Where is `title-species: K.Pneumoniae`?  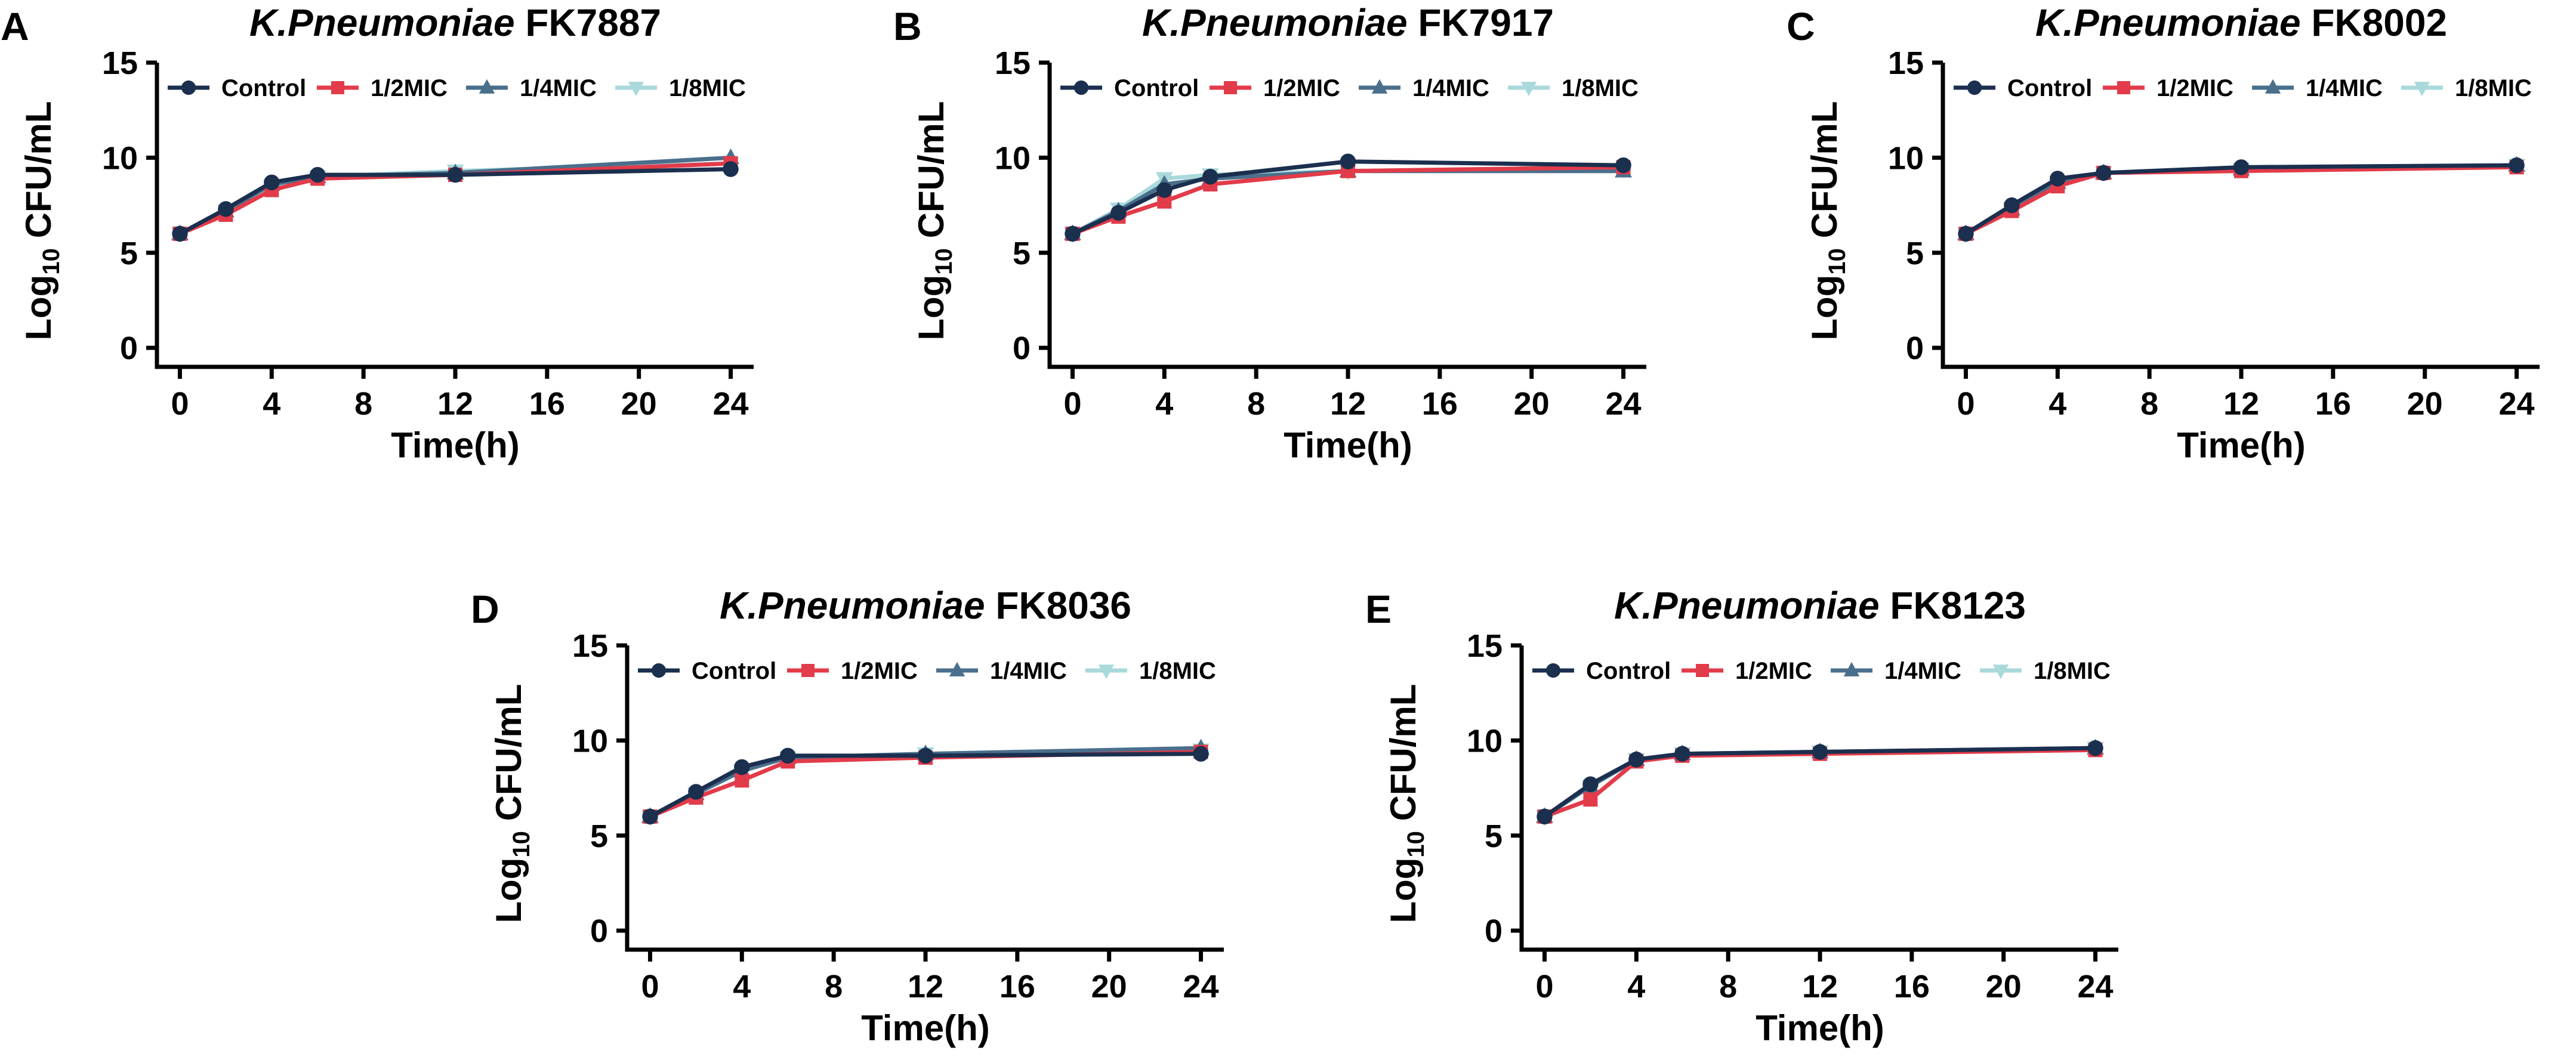
title-species: K.Pneumoniae is located at coordinates (2168, 22).